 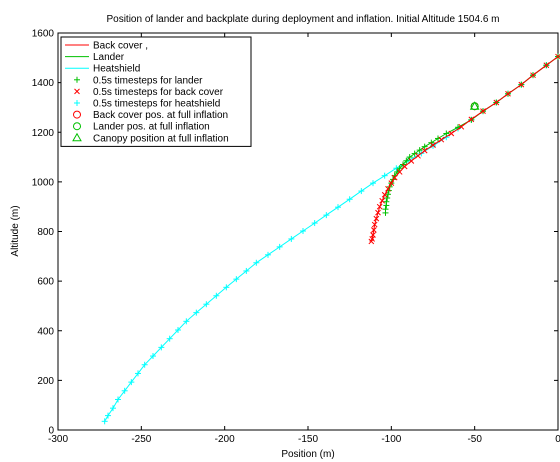 I want to click on x-tick-label: -150, so click(x=308, y=439).